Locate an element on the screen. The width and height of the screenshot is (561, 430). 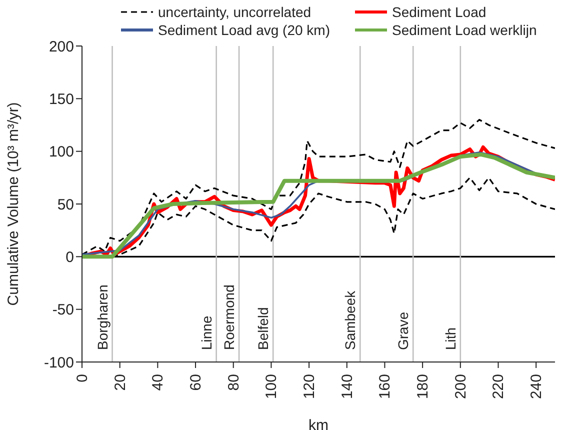
ref-line-label: Borgharen is located at coordinates (102, 317).